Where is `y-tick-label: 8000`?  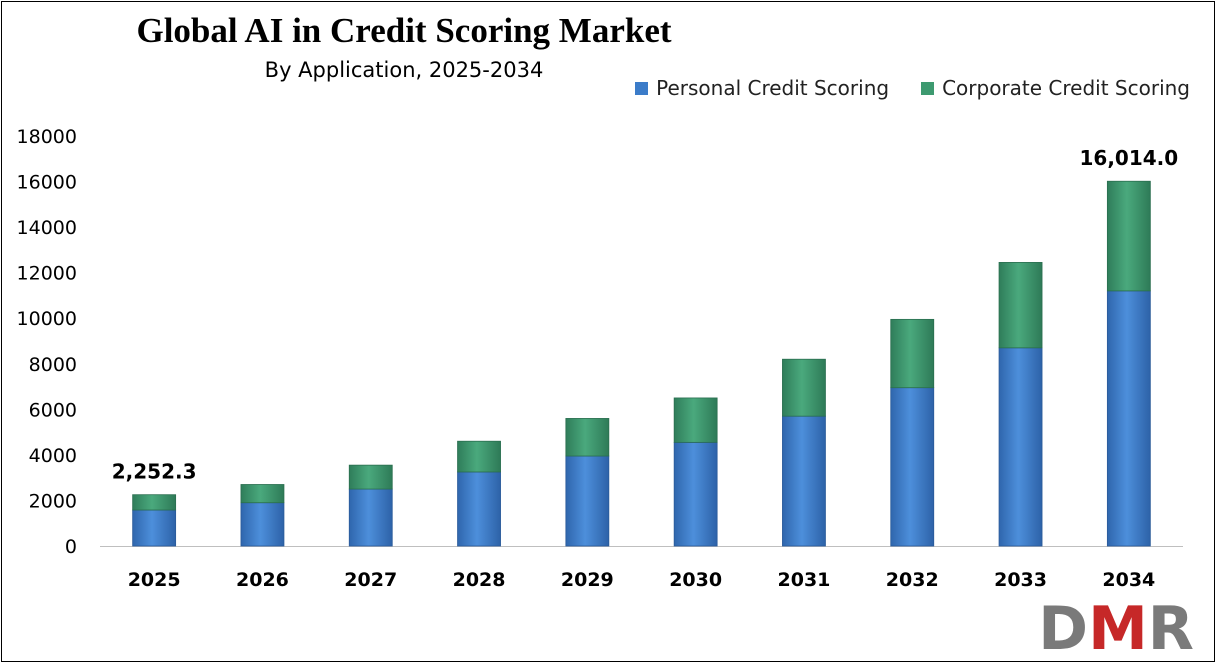
y-tick-label: 8000 is located at coordinates (53, 365).